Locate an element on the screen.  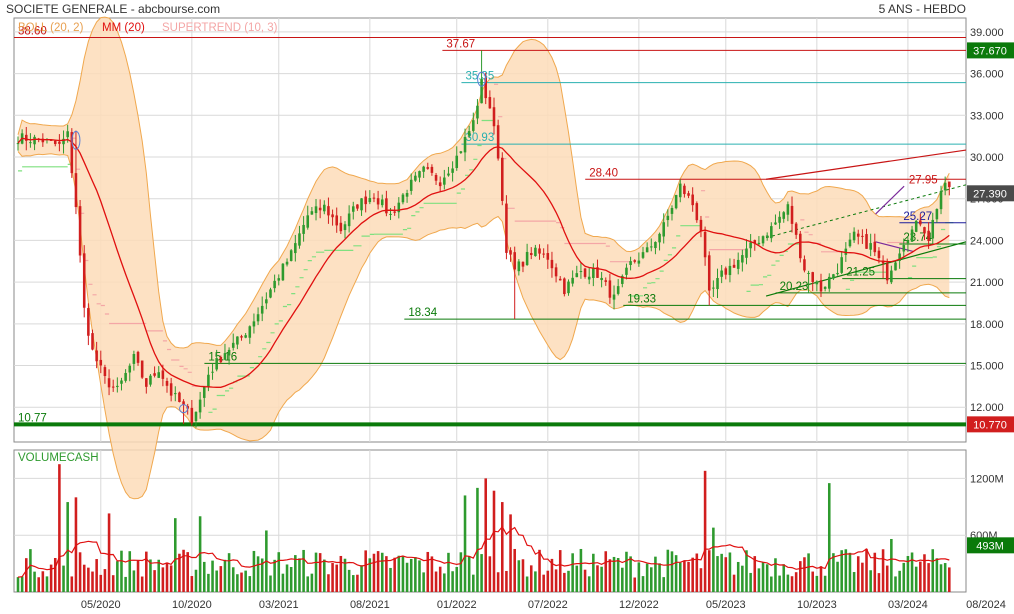
price-badge is located at coordinates (990, 424).